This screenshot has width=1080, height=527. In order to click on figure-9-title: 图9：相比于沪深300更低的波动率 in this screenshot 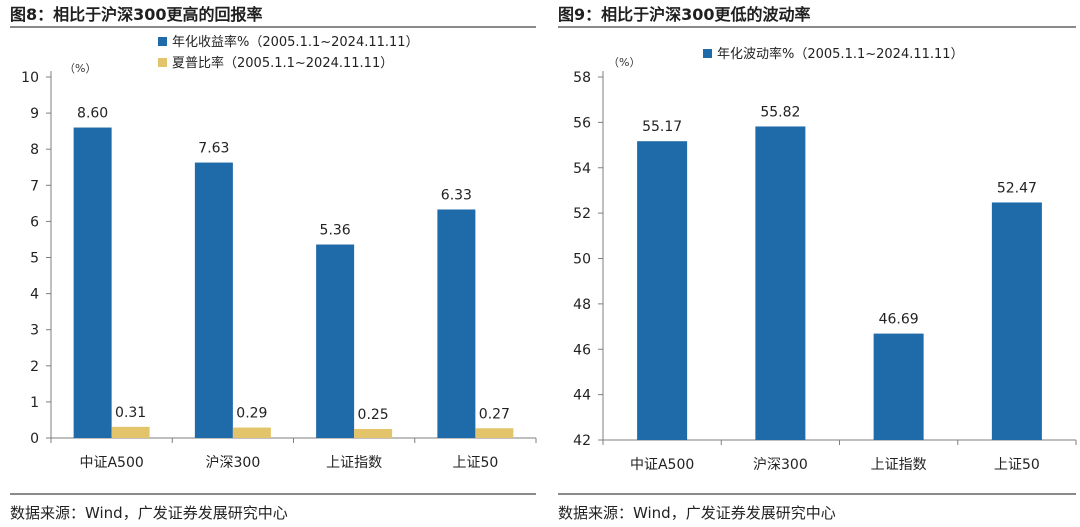, I will do `click(684, 14)`.